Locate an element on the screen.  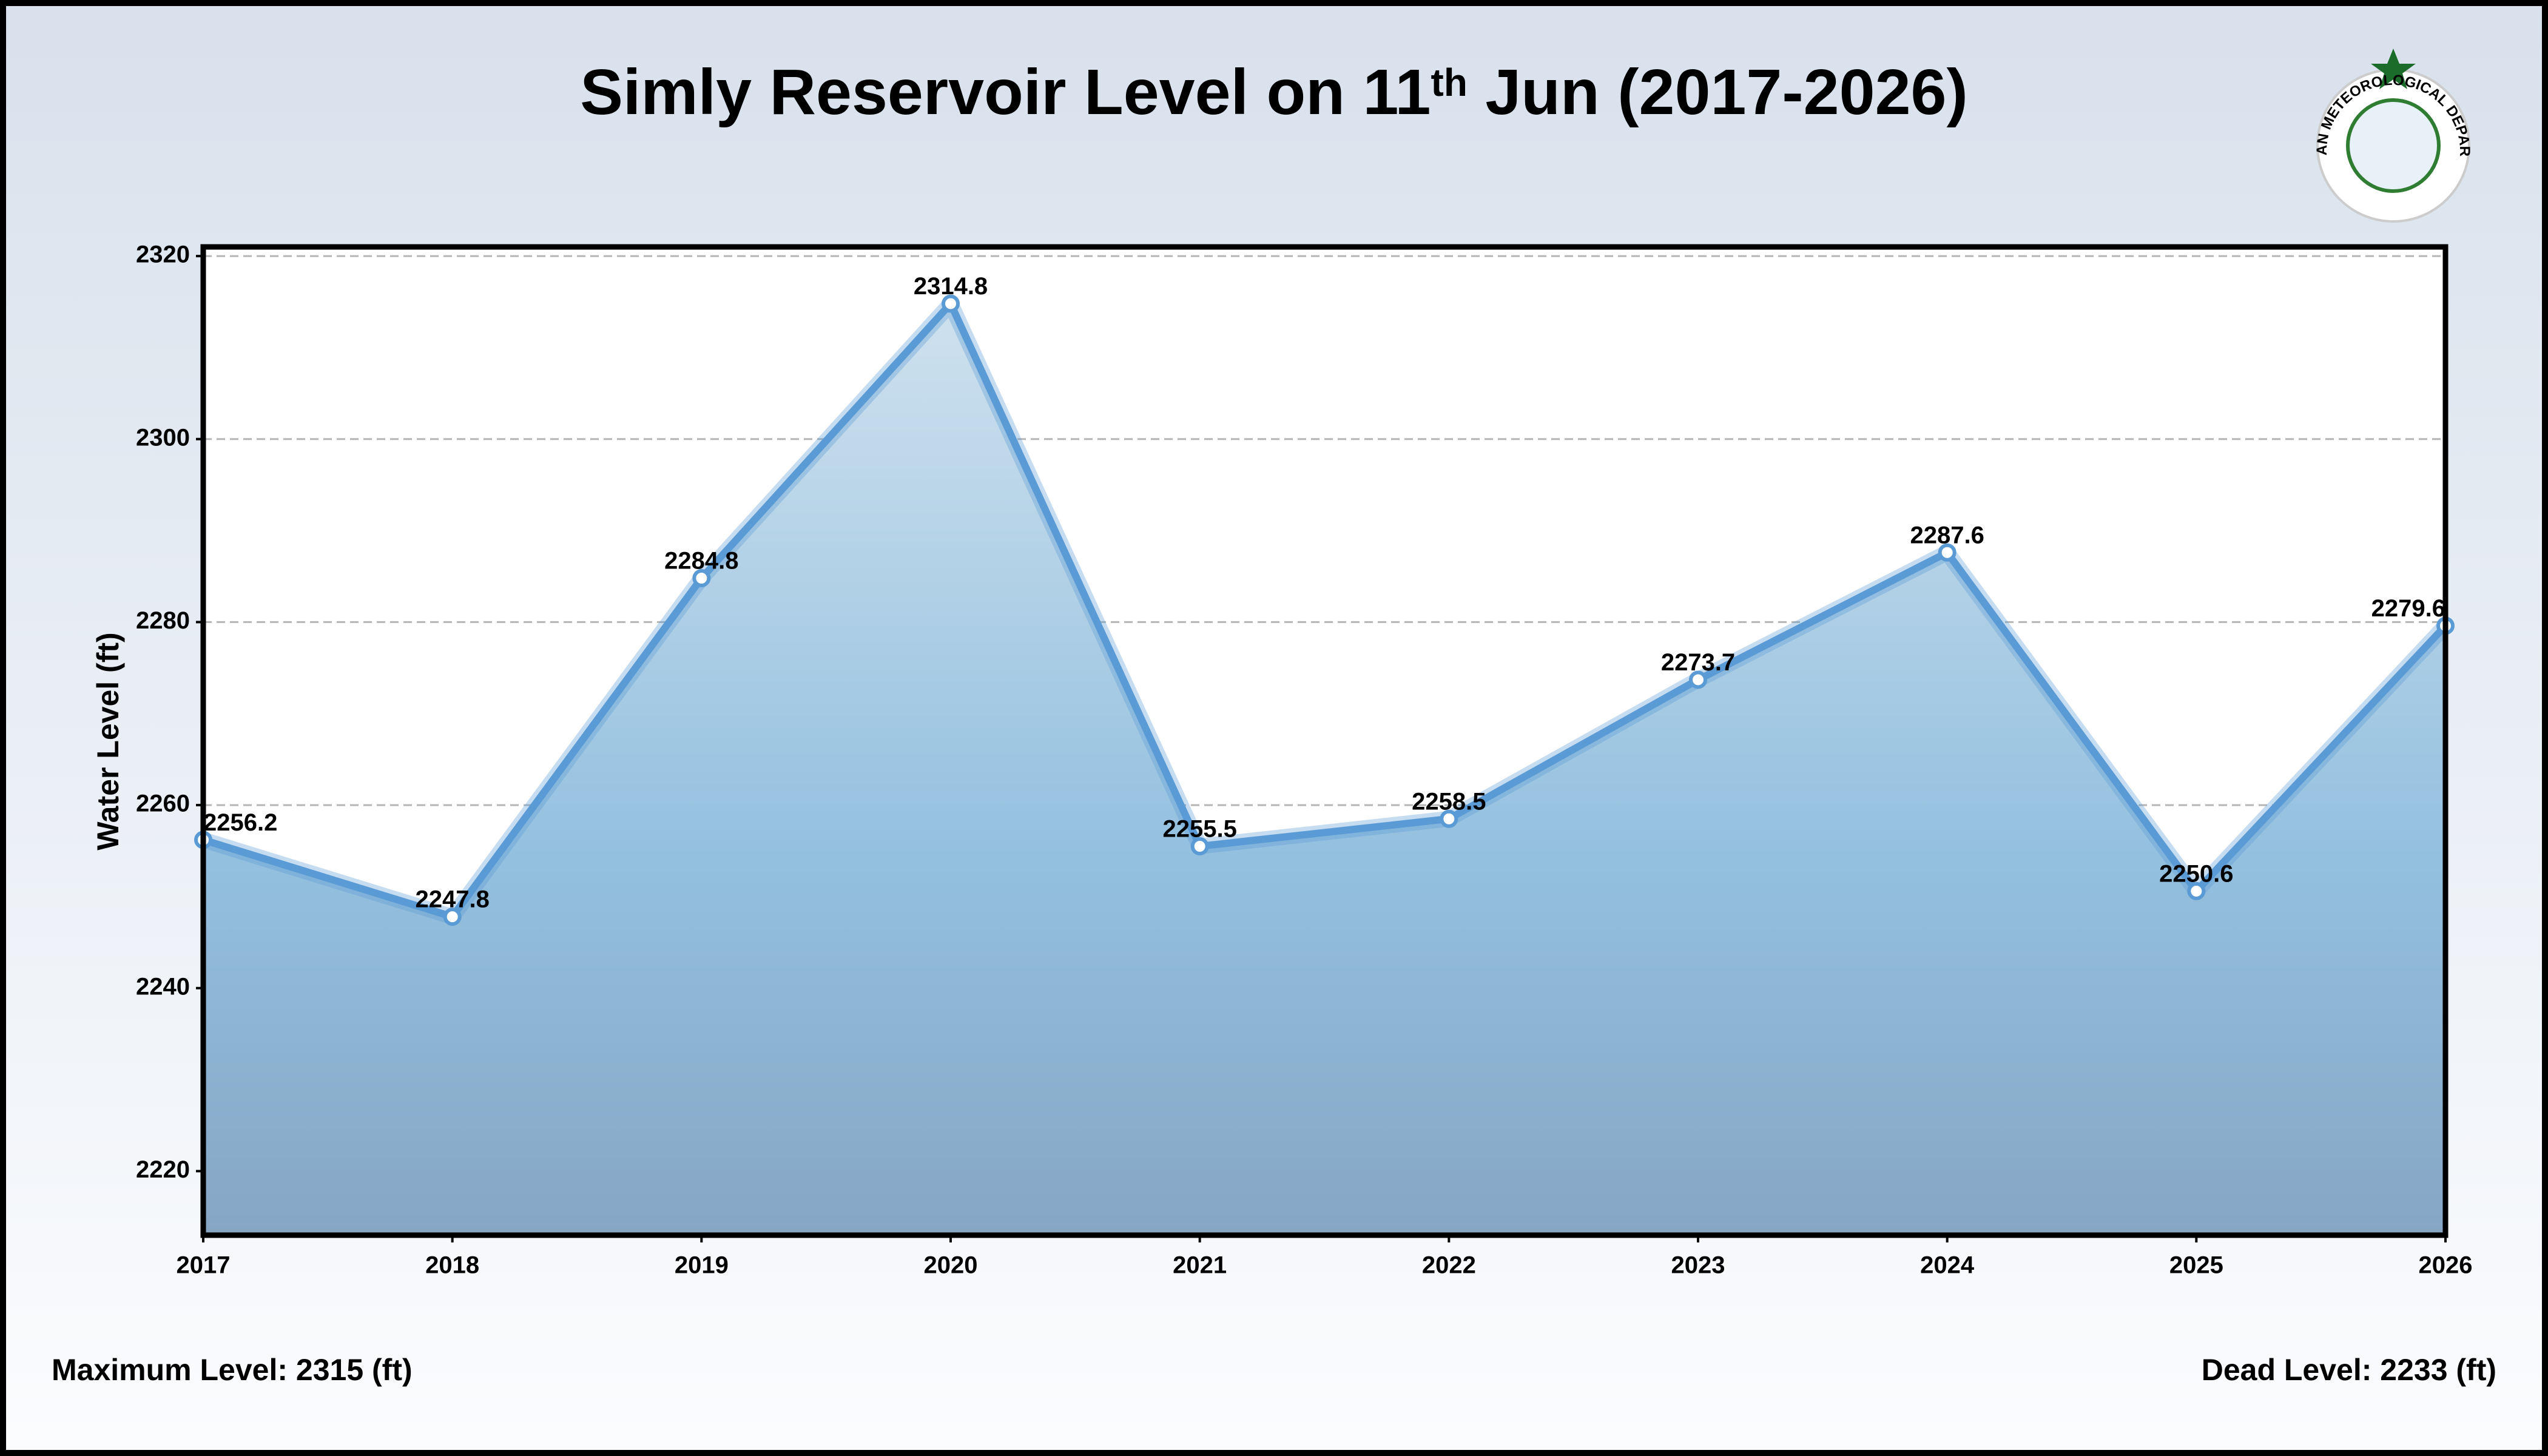
x-tick-label: 2018 is located at coordinates (452, 1265).